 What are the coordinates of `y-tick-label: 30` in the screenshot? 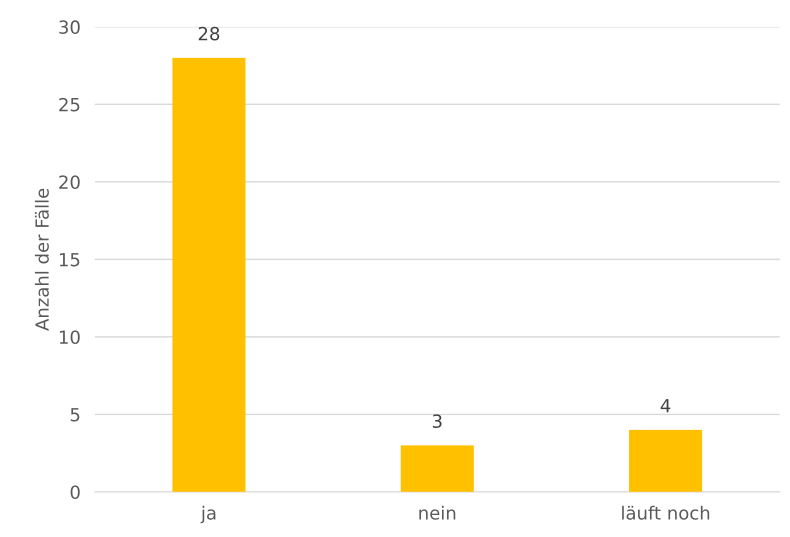 It's located at (69, 27).